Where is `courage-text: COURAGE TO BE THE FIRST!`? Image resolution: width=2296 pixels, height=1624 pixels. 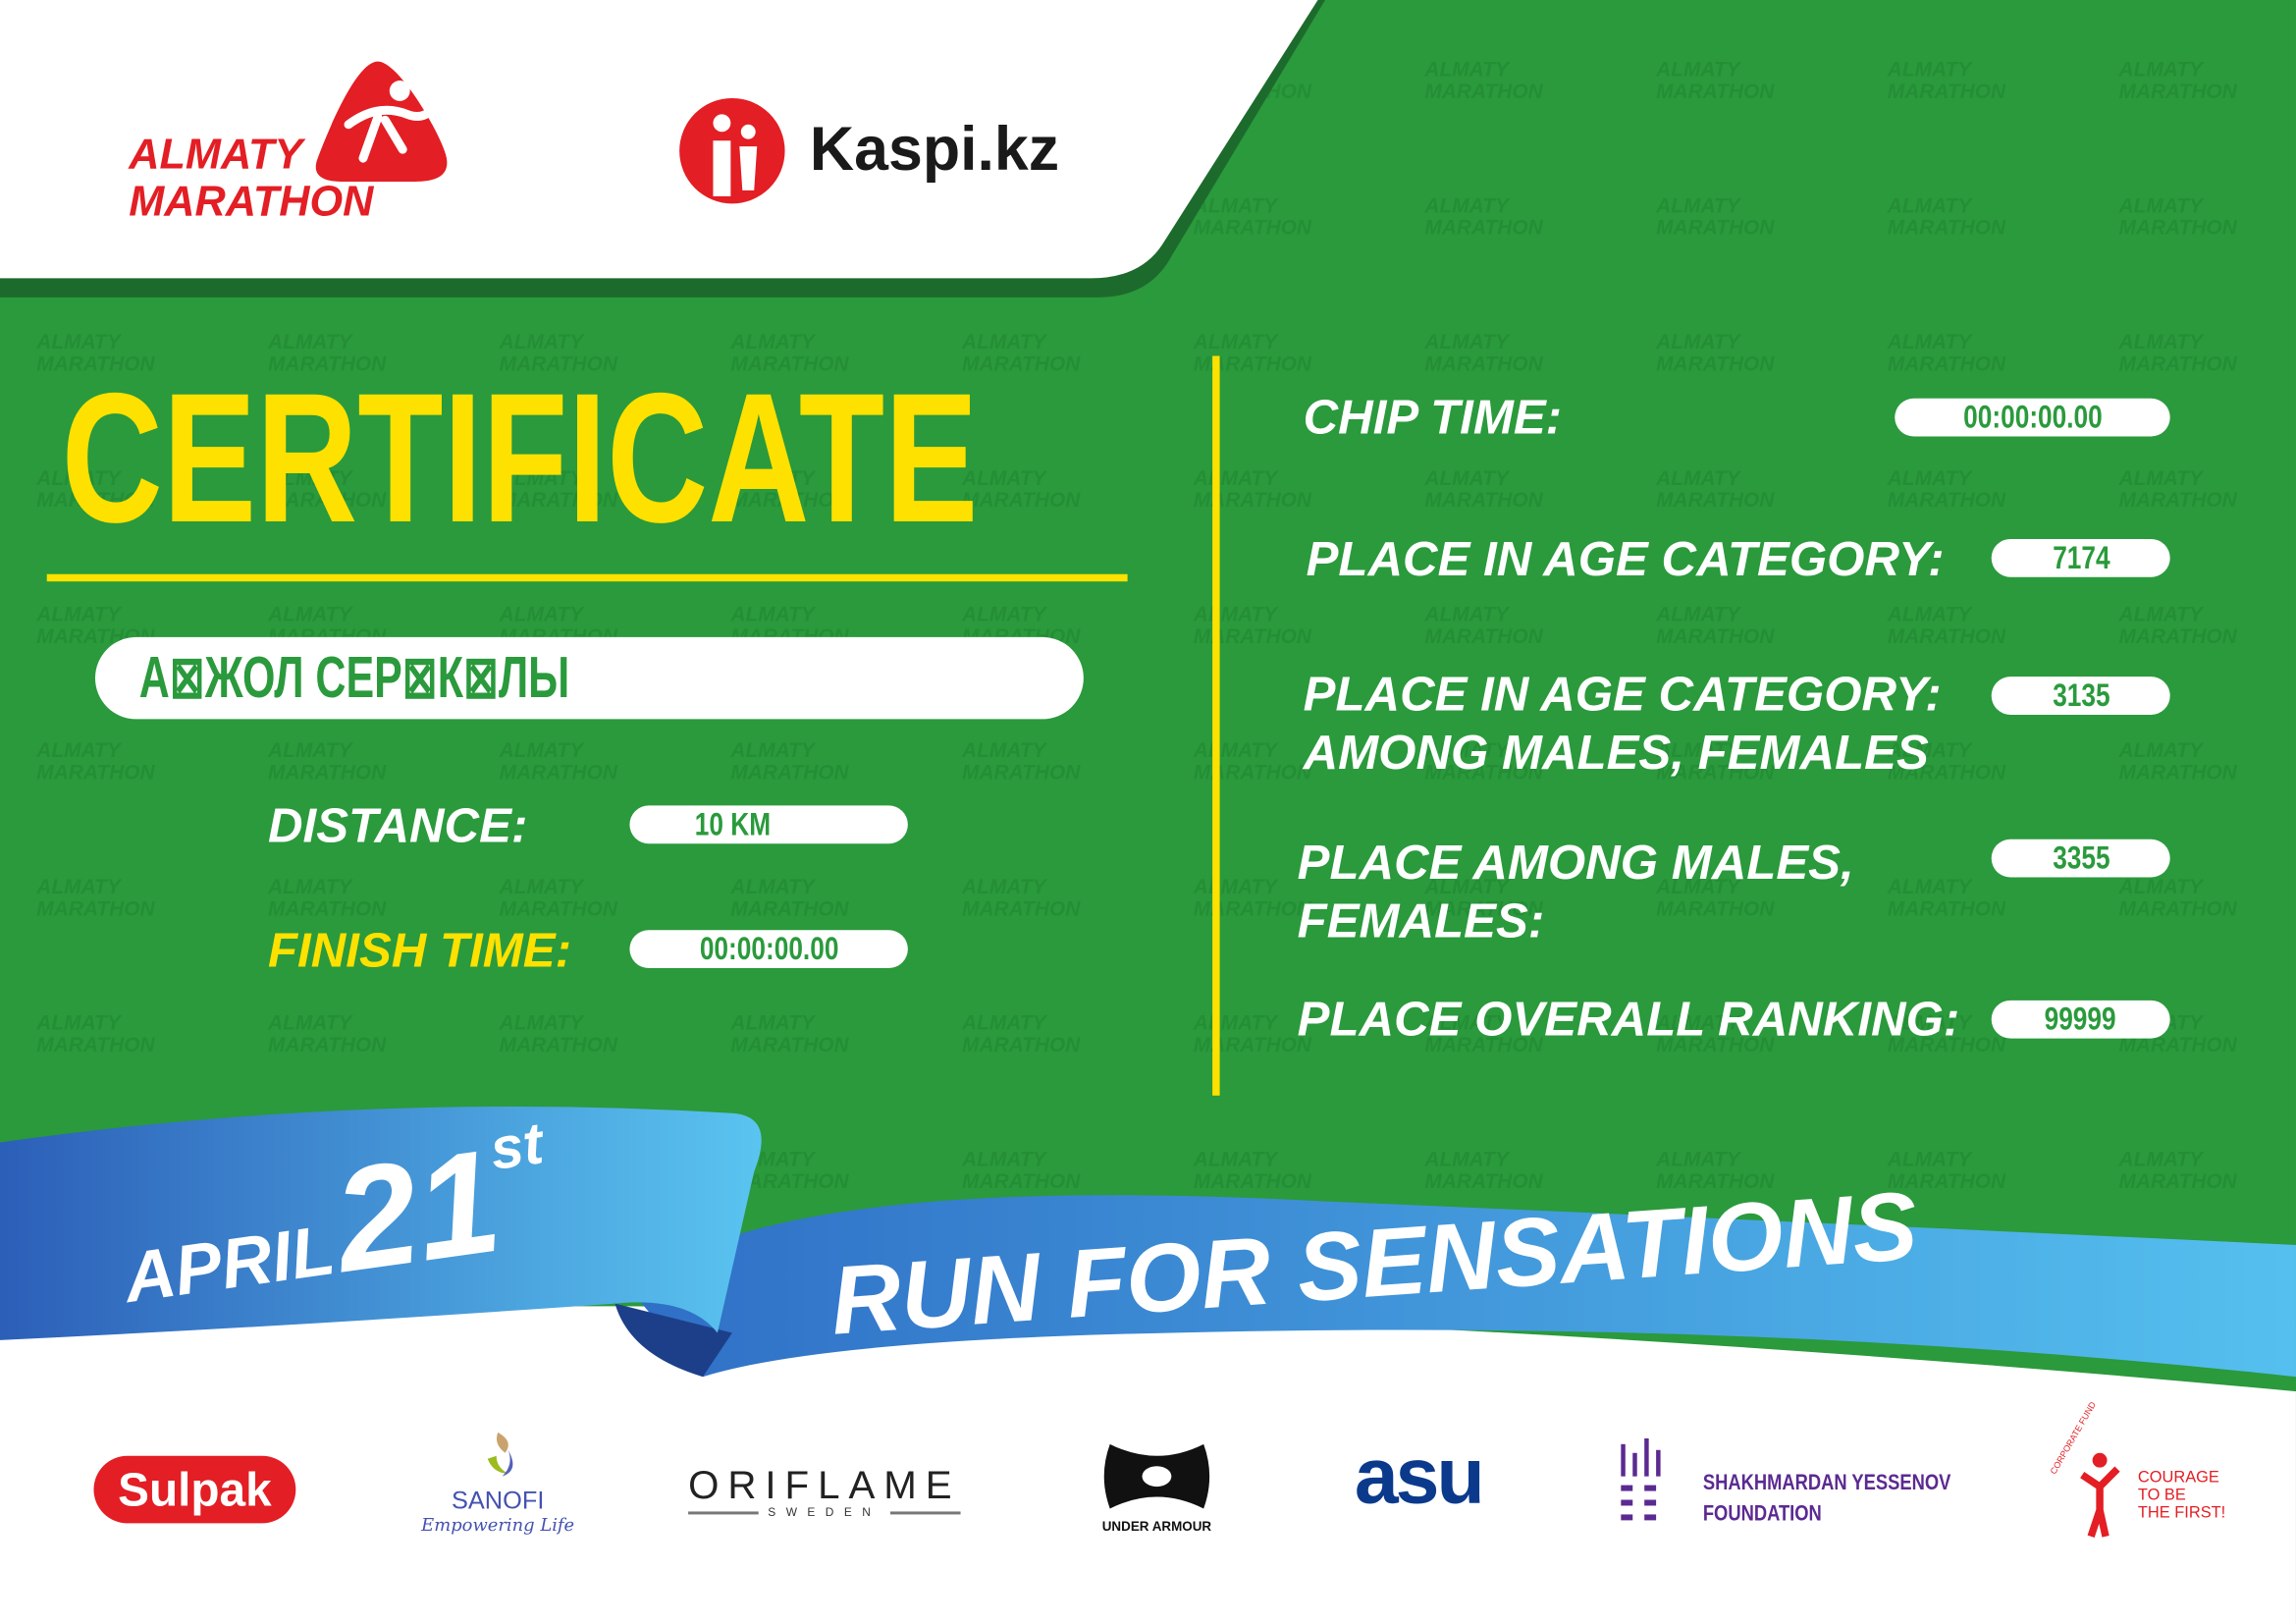
courage-text: COURAGE TO BE THE FIRST! is located at coordinates (2181, 1495).